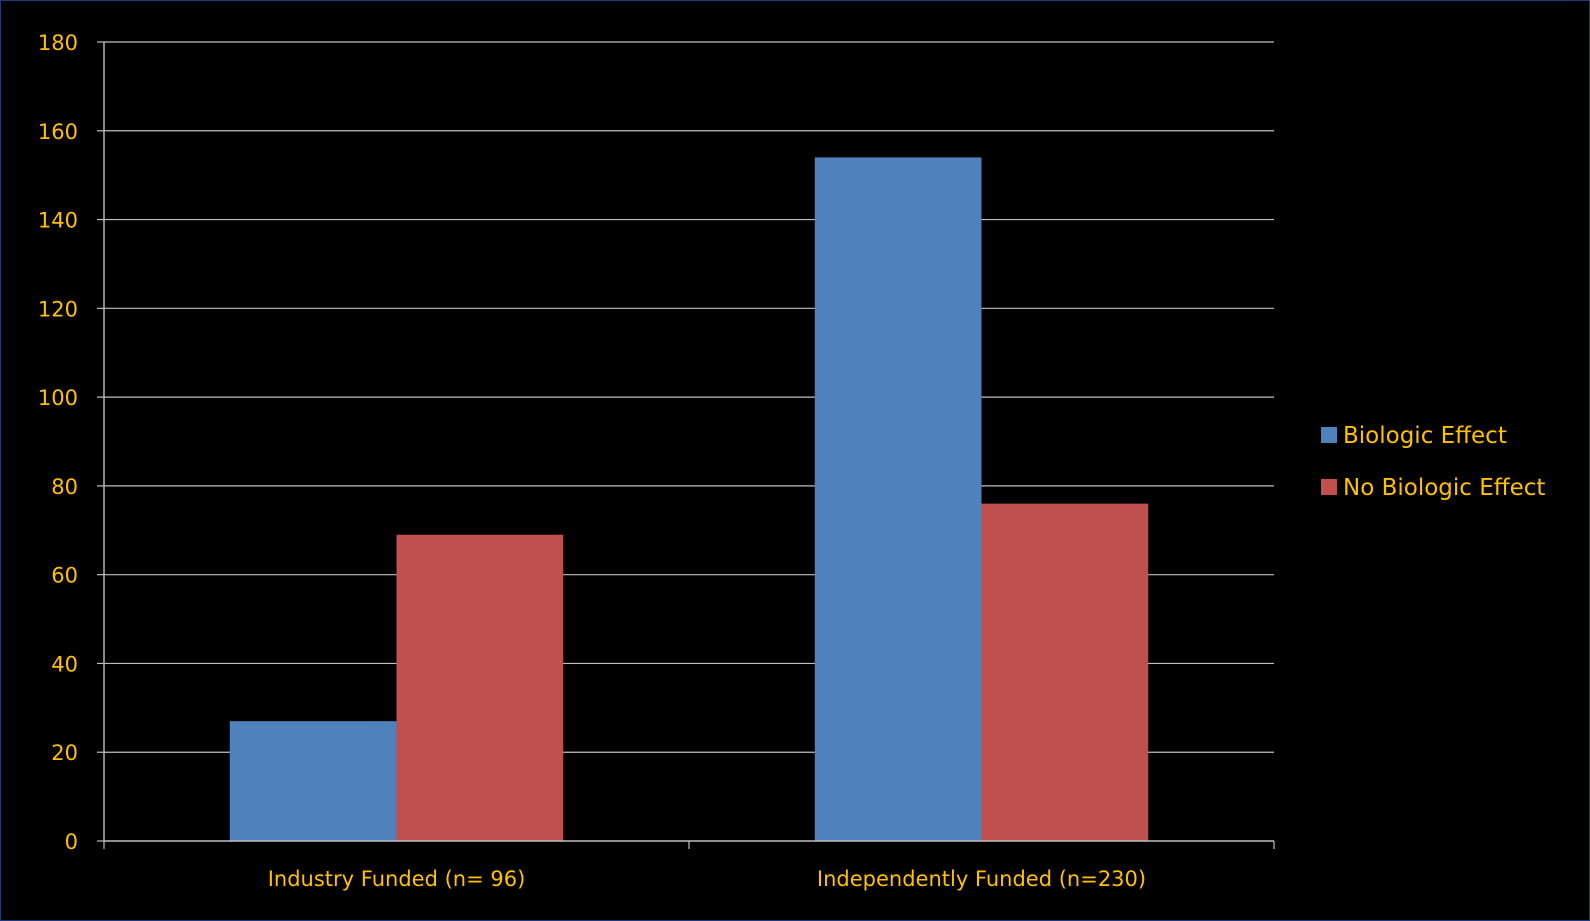 Image resolution: width=1590 pixels, height=921 pixels. I want to click on y-tick-labels: 0 20 40 60 80 100 120 140 160 180, so click(58, 442).